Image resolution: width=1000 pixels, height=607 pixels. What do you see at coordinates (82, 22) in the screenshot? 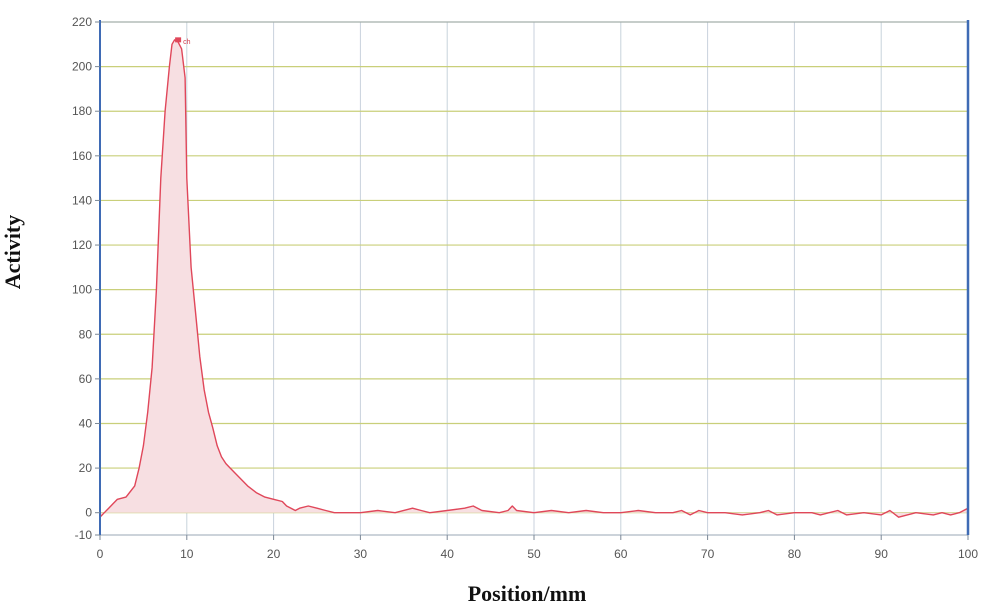
I see `y-tick-label: 220` at bounding box center [82, 22].